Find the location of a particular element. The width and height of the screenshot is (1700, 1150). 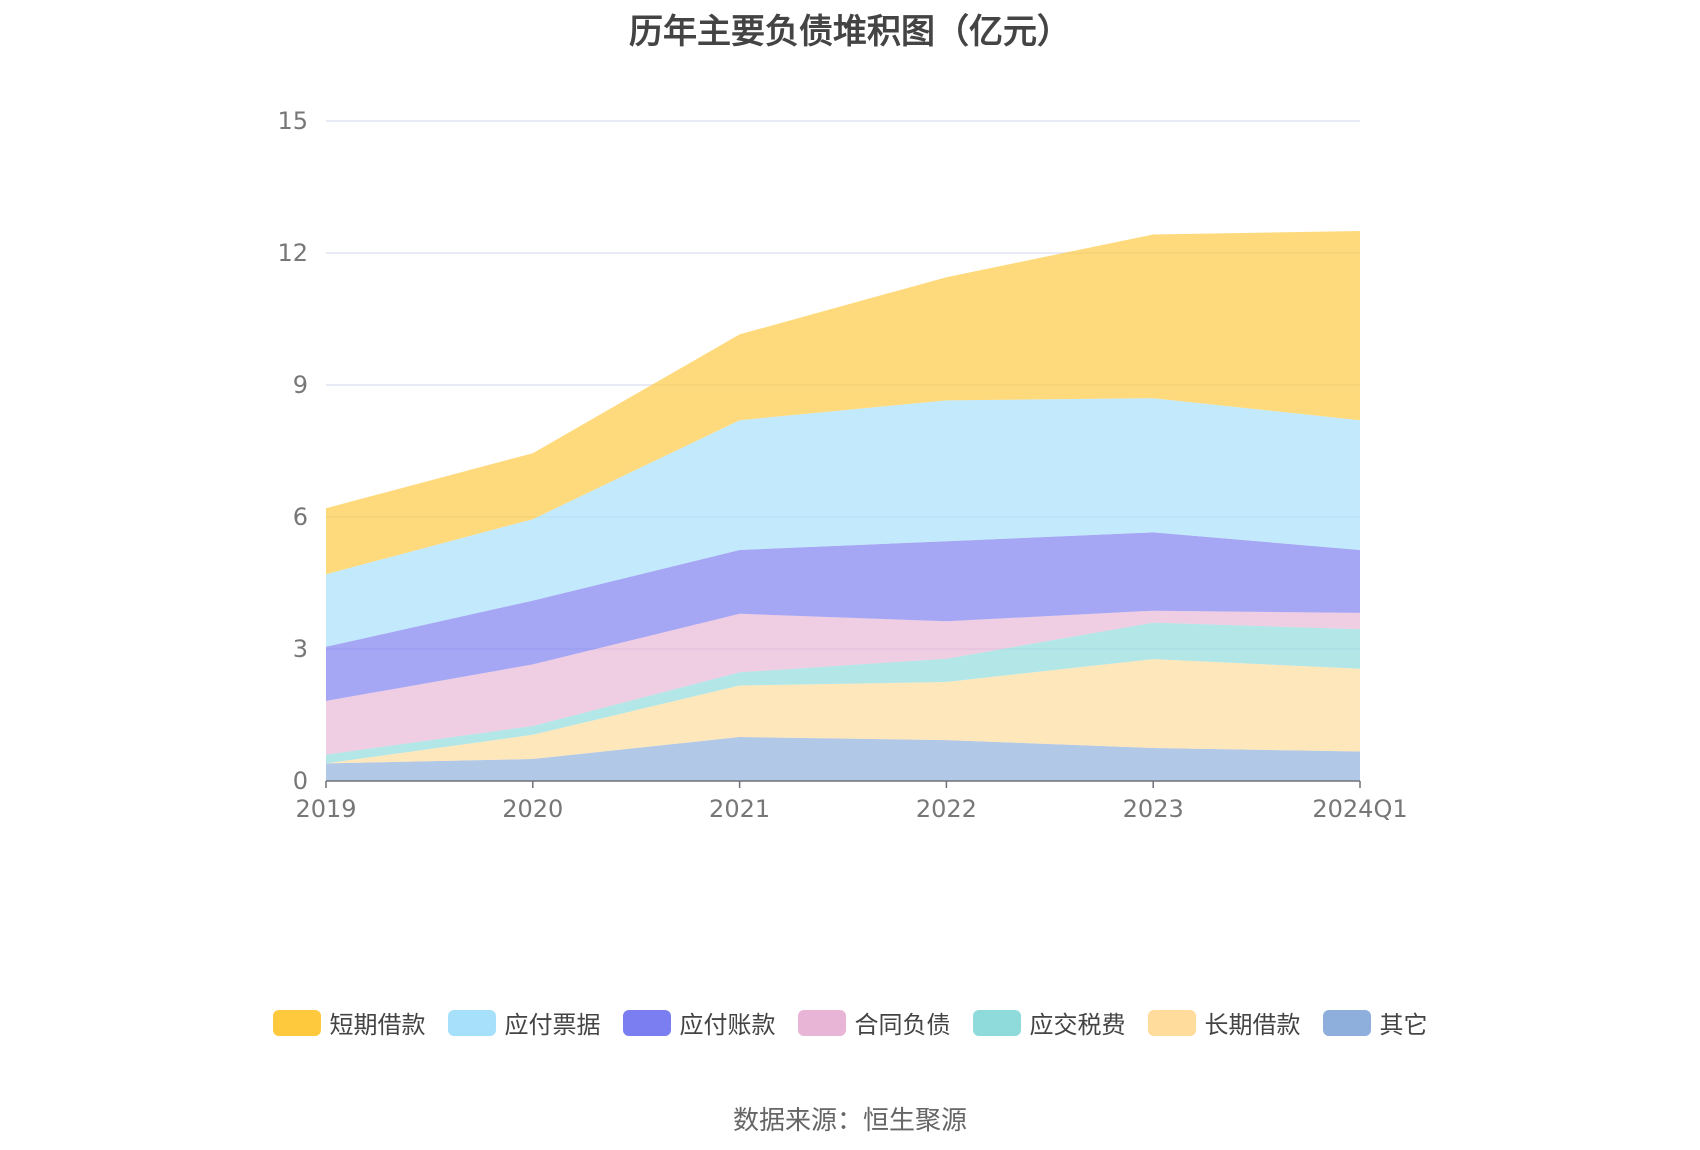

chart-title: 历年主要负债堆积图（亿元） is located at coordinates (850, 32).